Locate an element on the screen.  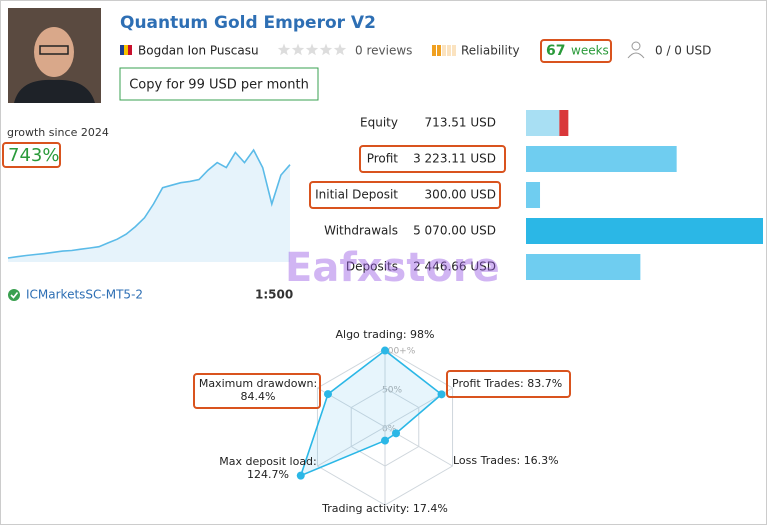
growth-chart is located at coordinates (149, 205).